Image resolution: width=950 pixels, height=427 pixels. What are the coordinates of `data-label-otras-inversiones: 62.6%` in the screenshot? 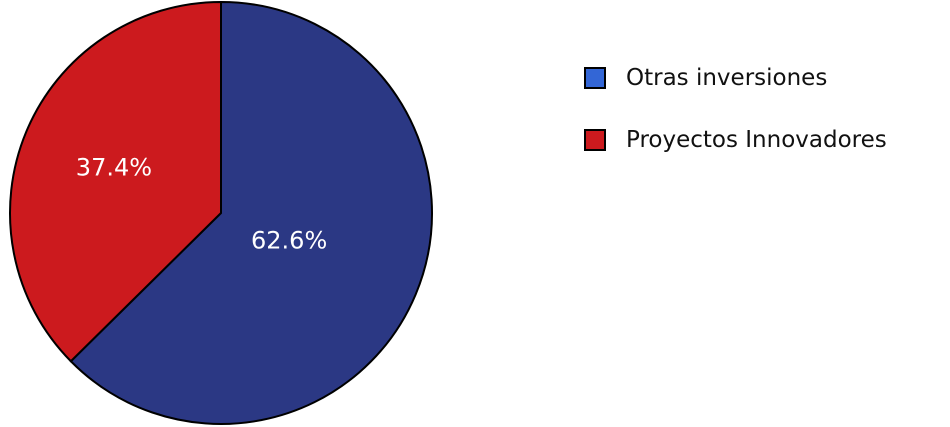 It's located at (289, 240).